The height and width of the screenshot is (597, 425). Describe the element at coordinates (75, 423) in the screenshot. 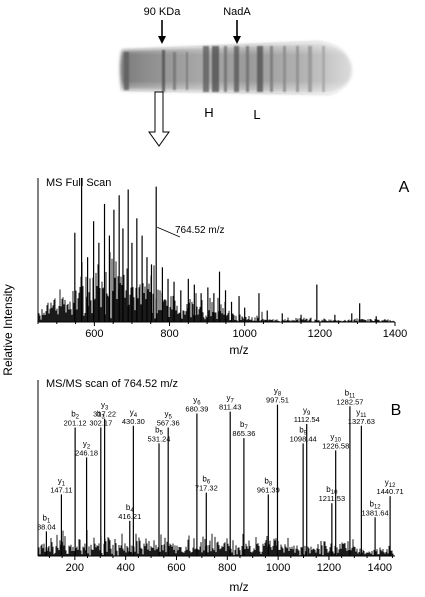

I see `ion-mz: 201.12` at that location.